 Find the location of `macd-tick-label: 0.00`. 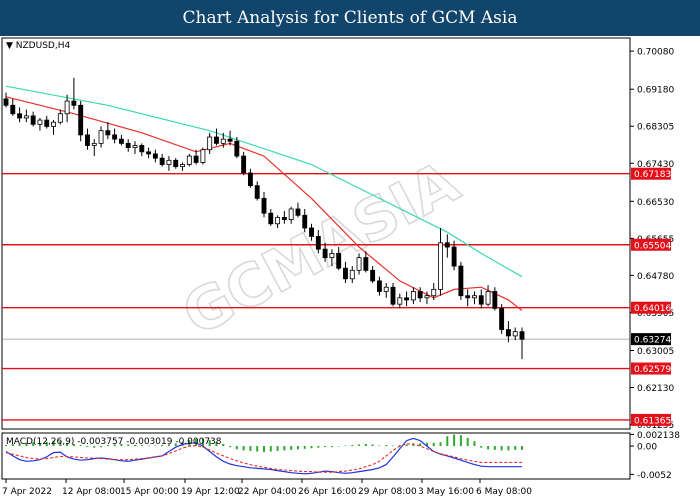

macd-tick-label: 0.00 is located at coordinates (647, 448).